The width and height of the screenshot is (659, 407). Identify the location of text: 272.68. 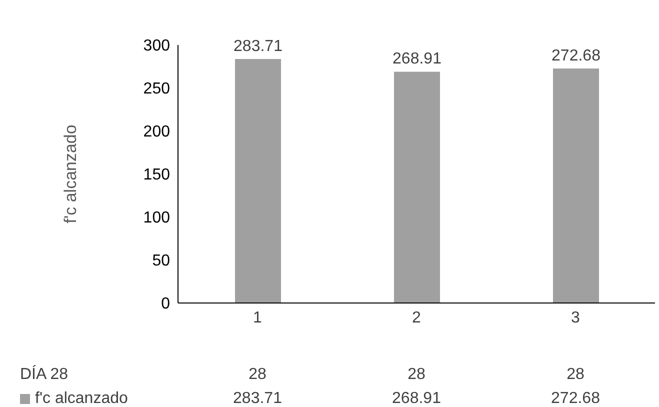
(576, 55).